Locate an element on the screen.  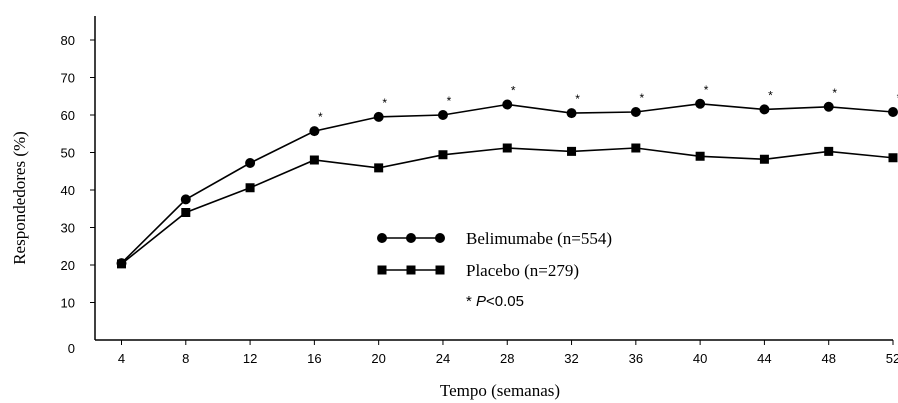
legend-item-belimumabe: Belimumabe (n=554) is located at coordinates (494, 238).